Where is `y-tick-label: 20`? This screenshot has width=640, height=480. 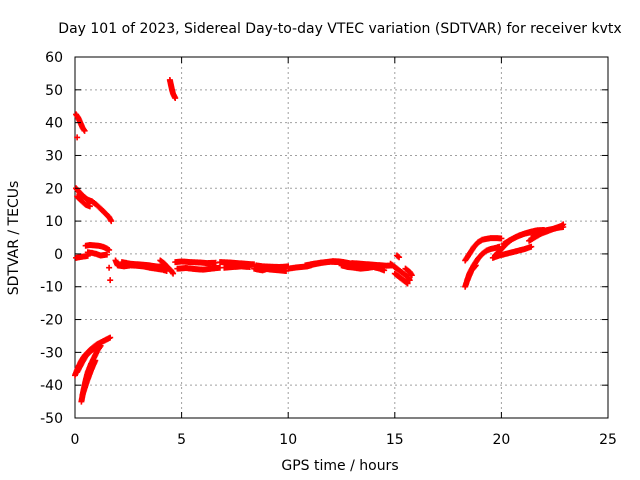
y-tick-label: 20 is located at coordinates (54, 189).